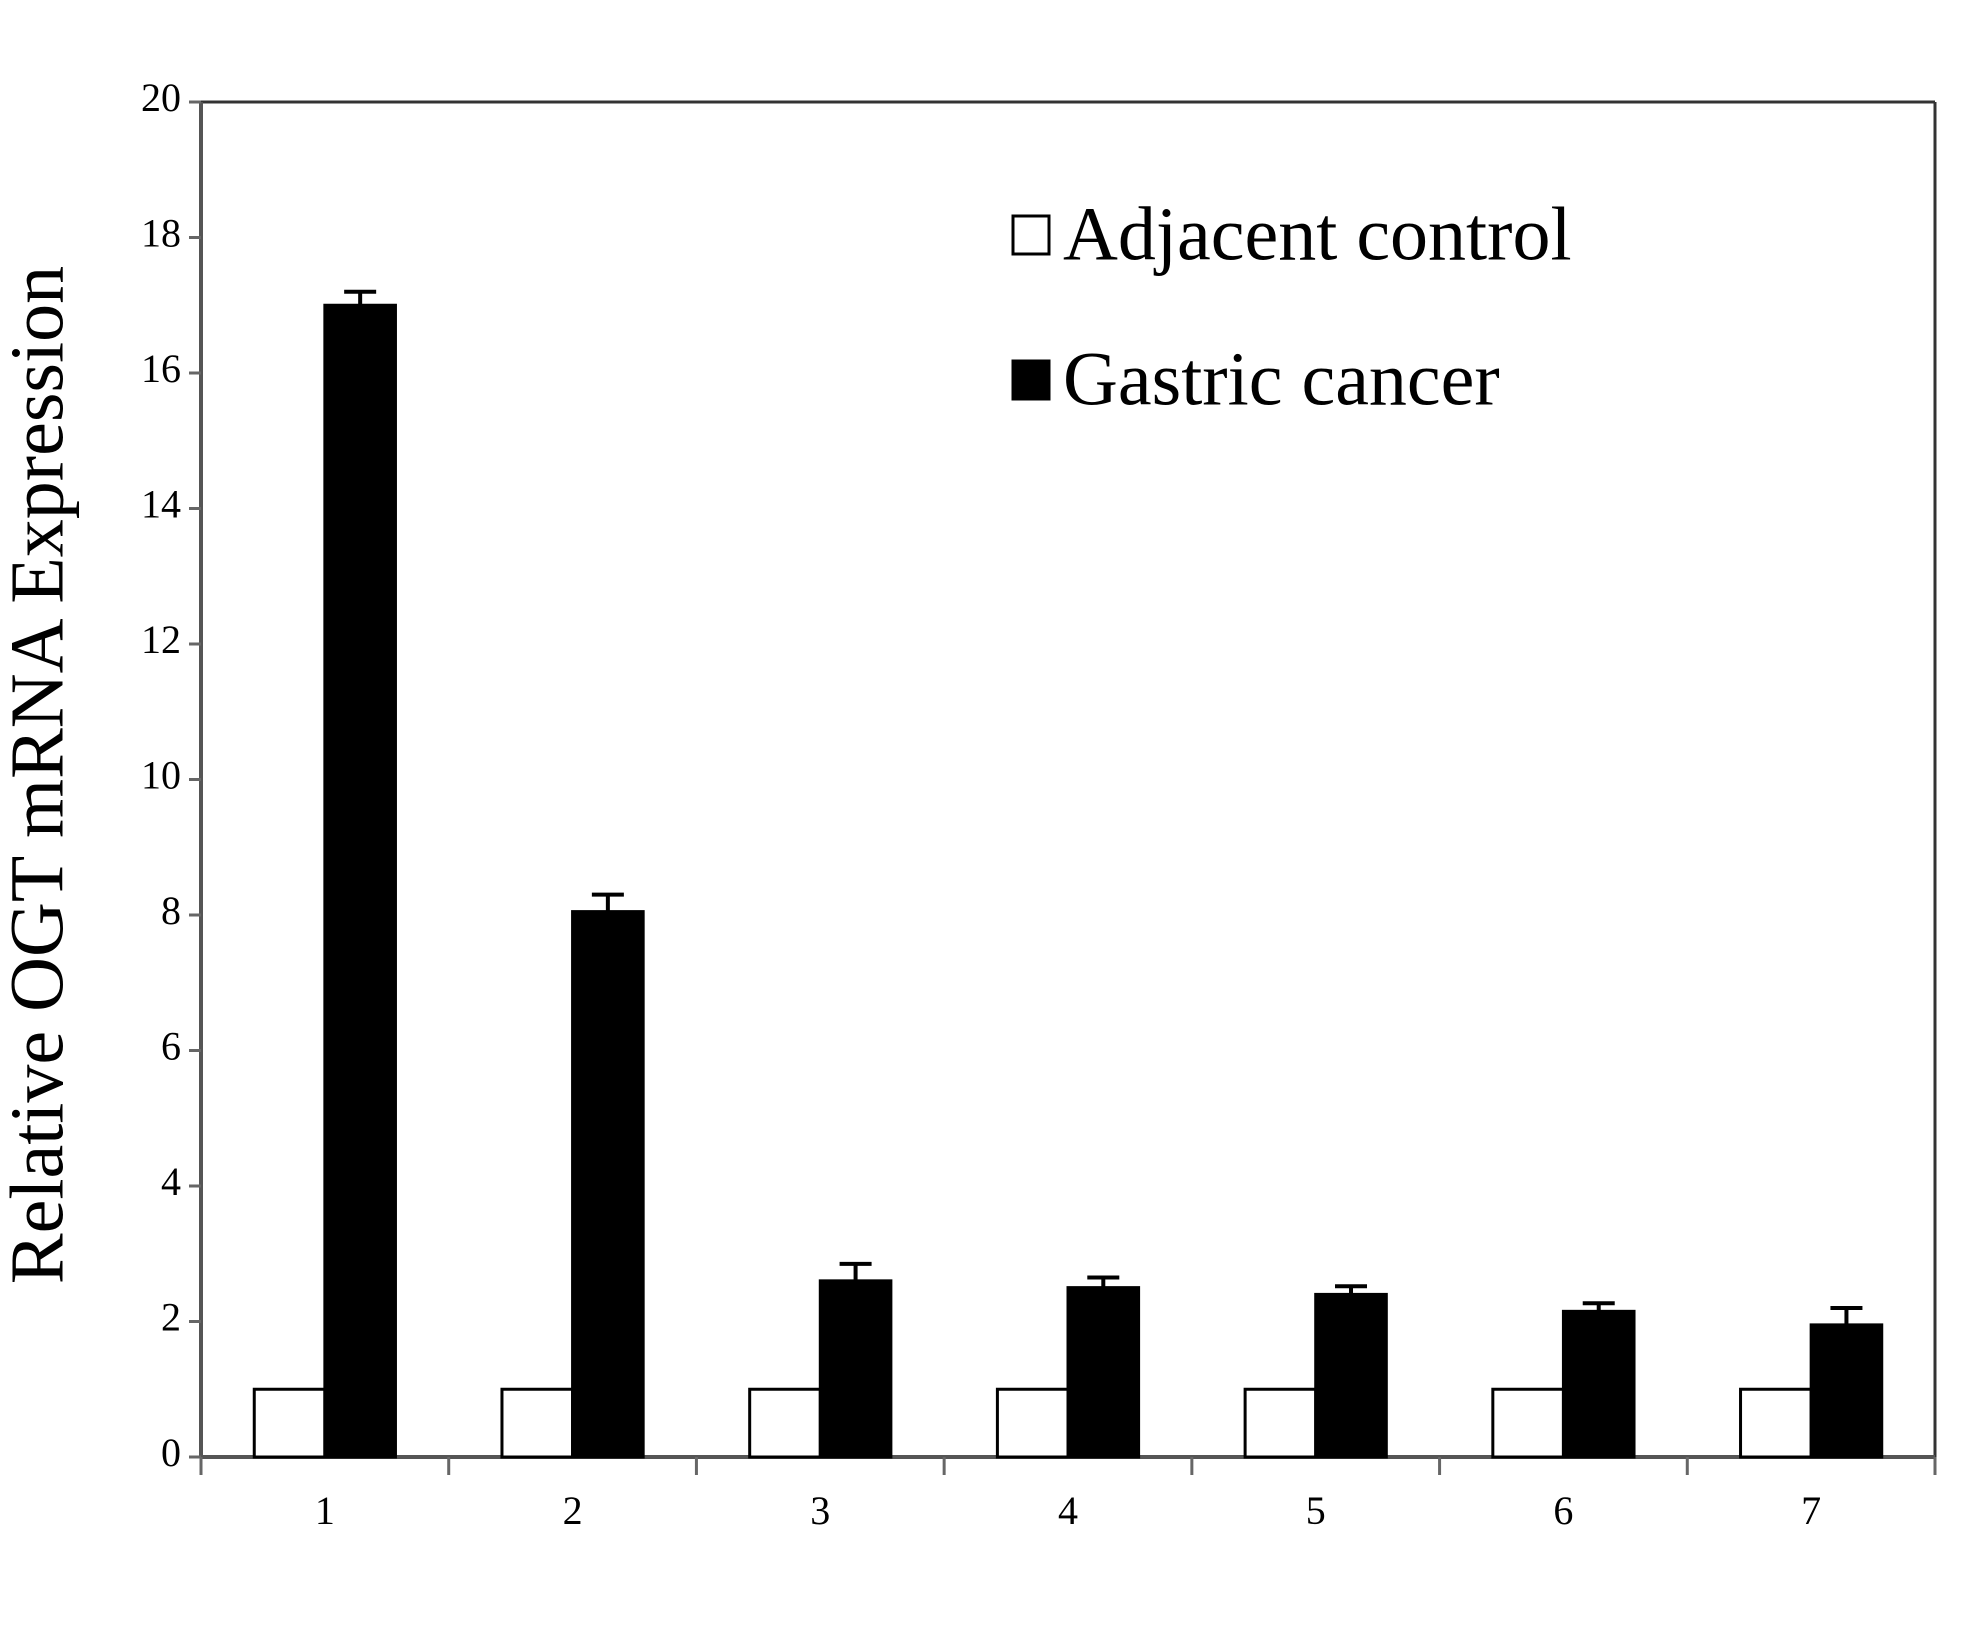 Image resolution: width=1973 pixels, height=1643 pixels. I want to click on y-tick-label: 6, so click(171, 1046).